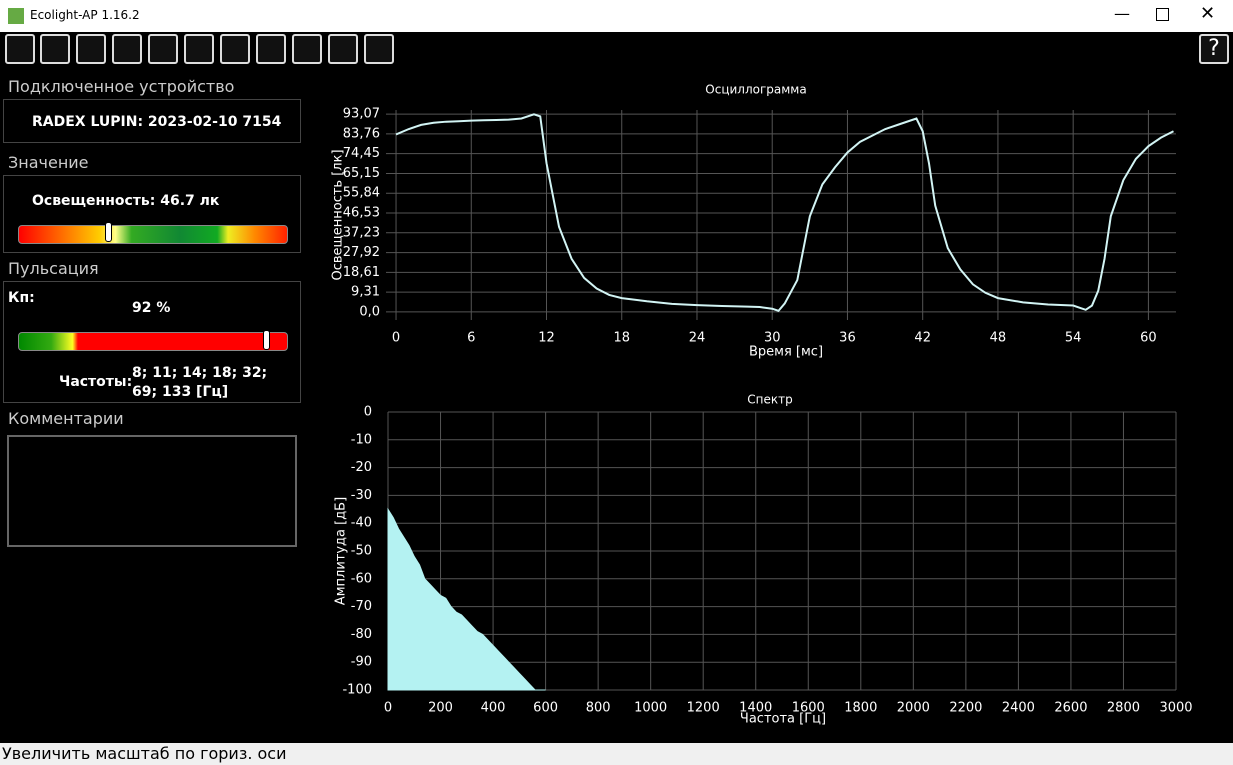 The width and height of the screenshot is (1233, 765). What do you see at coordinates (369, 311) in the screenshot?
I see `y-tick-label: 0,0` at bounding box center [369, 311].